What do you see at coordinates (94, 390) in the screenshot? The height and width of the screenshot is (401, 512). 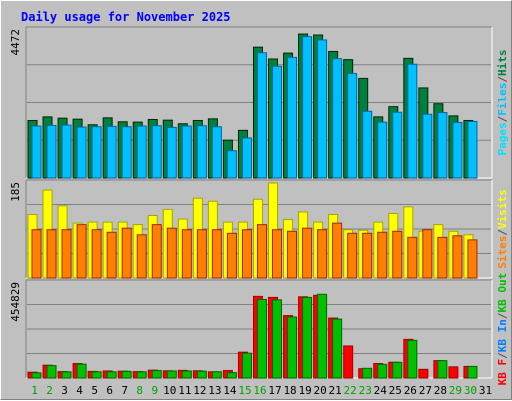 I see `day-tick-label: 5` at bounding box center [94, 390].